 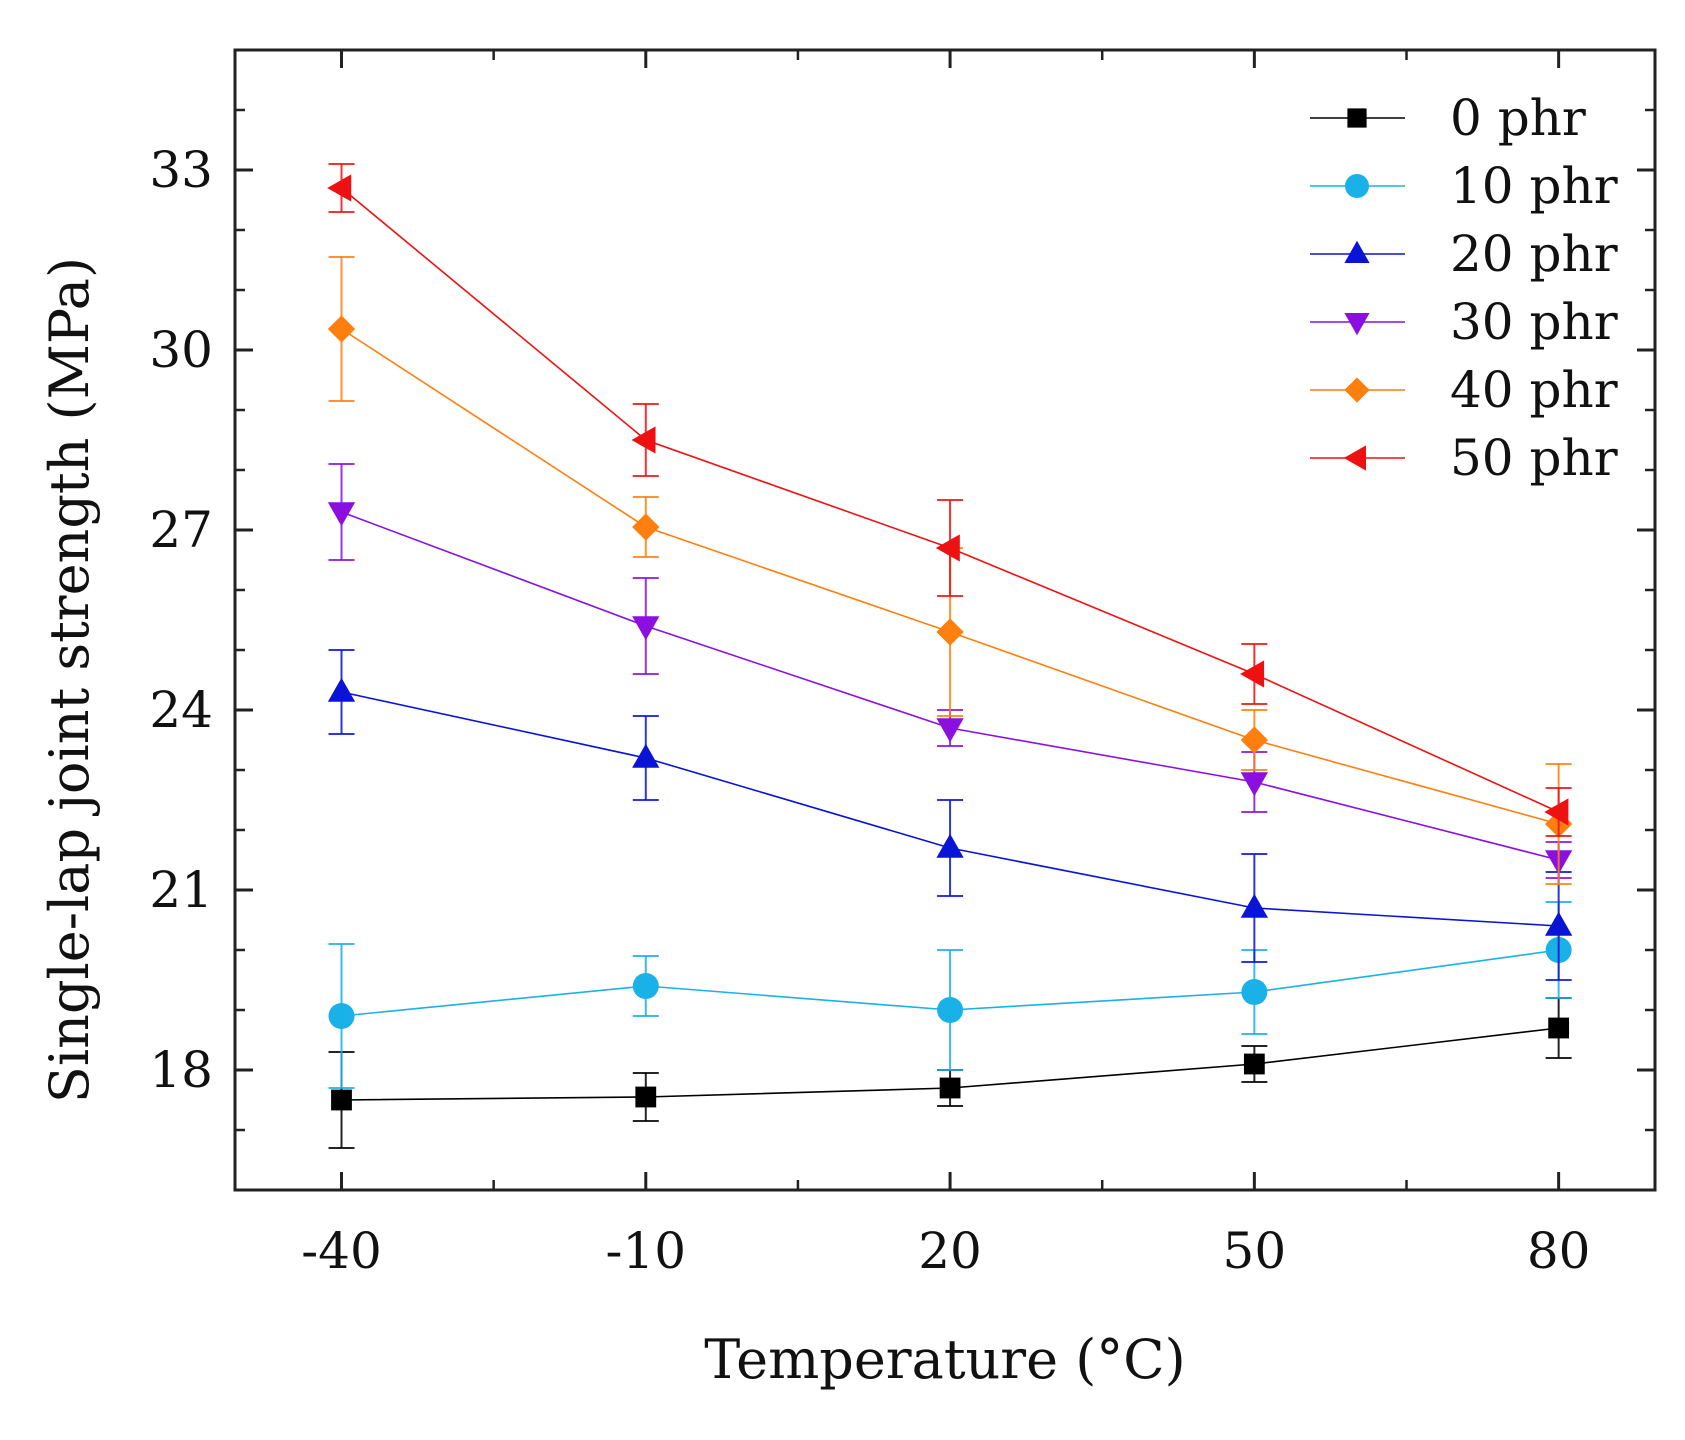 What do you see at coordinates (1534, 254) in the screenshot?
I see `legend-label: 20 phr` at bounding box center [1534, 254].